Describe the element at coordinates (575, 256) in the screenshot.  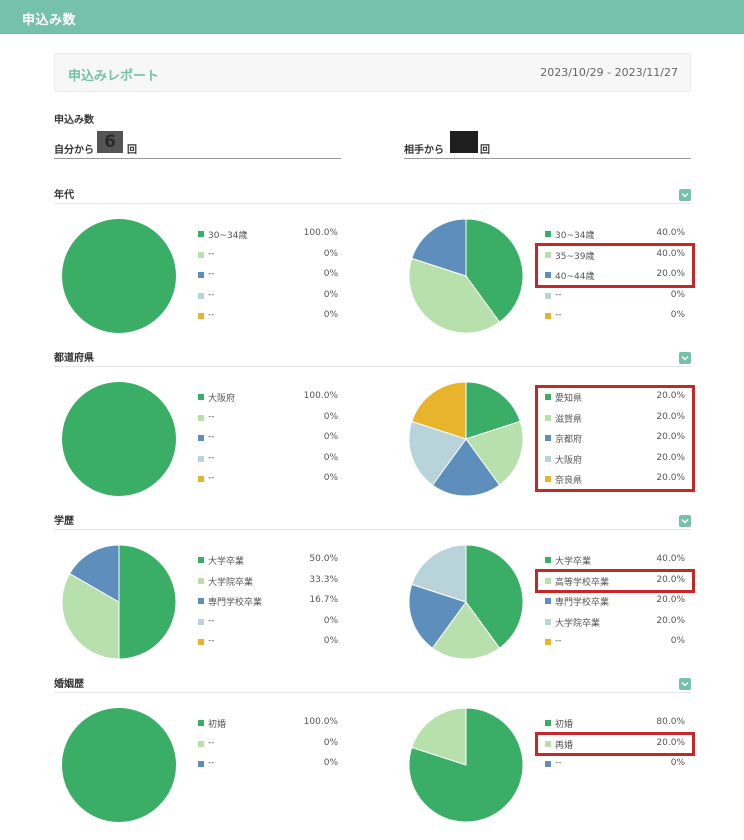
I see `legend-label: 35~39歳` at that location.